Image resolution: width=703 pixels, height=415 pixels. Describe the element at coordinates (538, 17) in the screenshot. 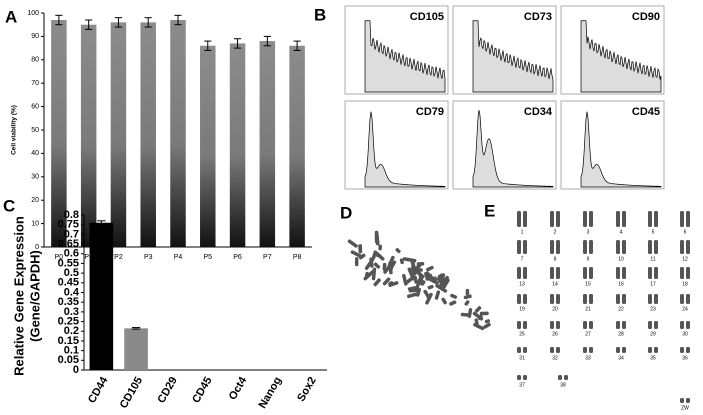

I see `flow-marker-label: CD73` at that location.